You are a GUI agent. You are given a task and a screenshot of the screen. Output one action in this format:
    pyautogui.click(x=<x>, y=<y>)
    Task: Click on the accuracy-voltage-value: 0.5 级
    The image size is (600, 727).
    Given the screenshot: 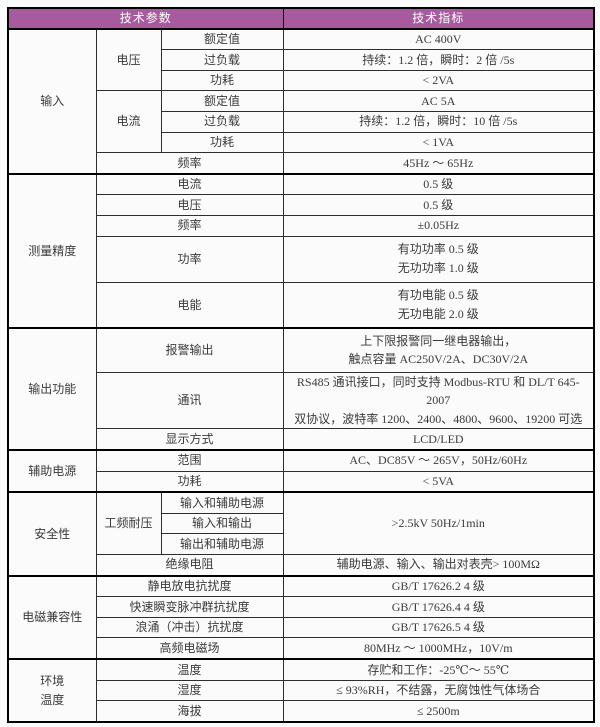 What is the action you would take?
    pyautogui.click(x=438, y=205)
    